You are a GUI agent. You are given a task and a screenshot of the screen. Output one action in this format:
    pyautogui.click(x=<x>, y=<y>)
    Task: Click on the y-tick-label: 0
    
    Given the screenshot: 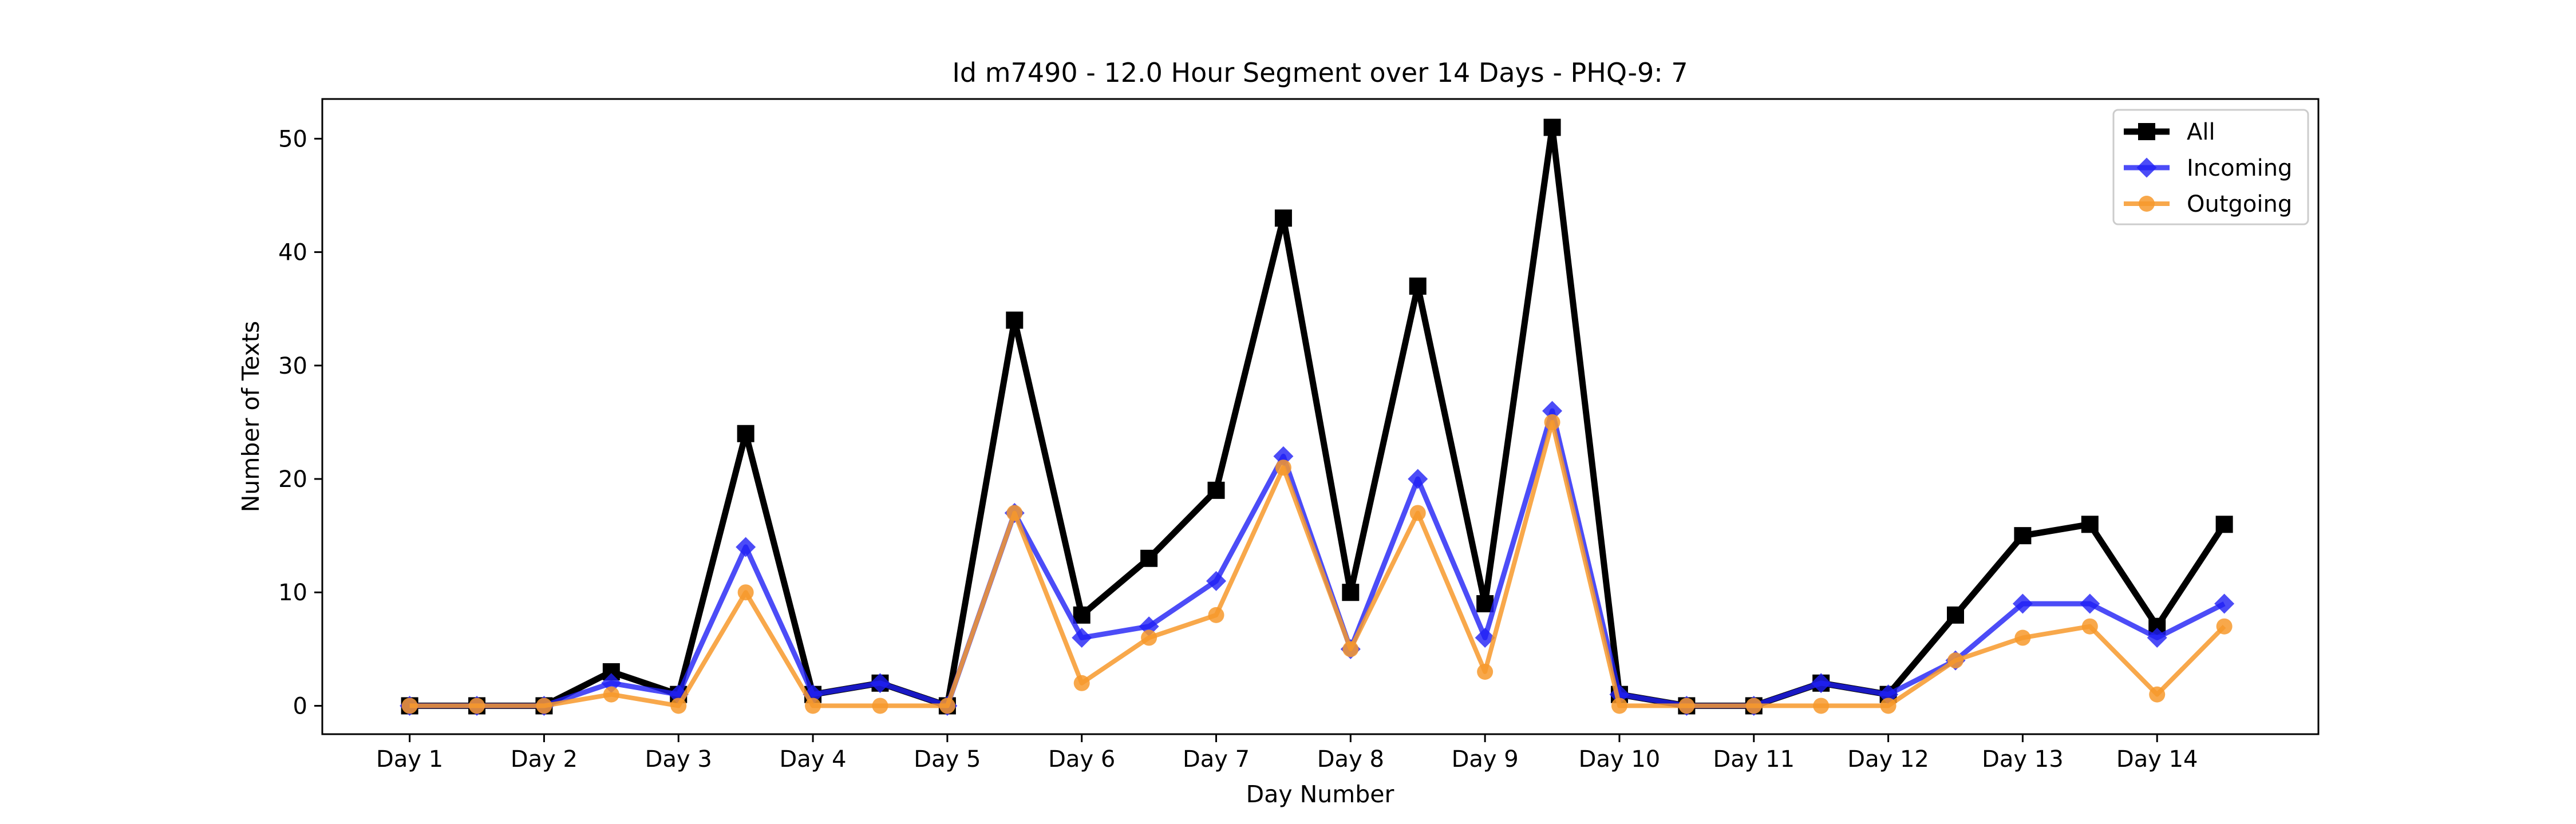 What is the action you would take?
    pyautogui.click(x=300, y=706)
    